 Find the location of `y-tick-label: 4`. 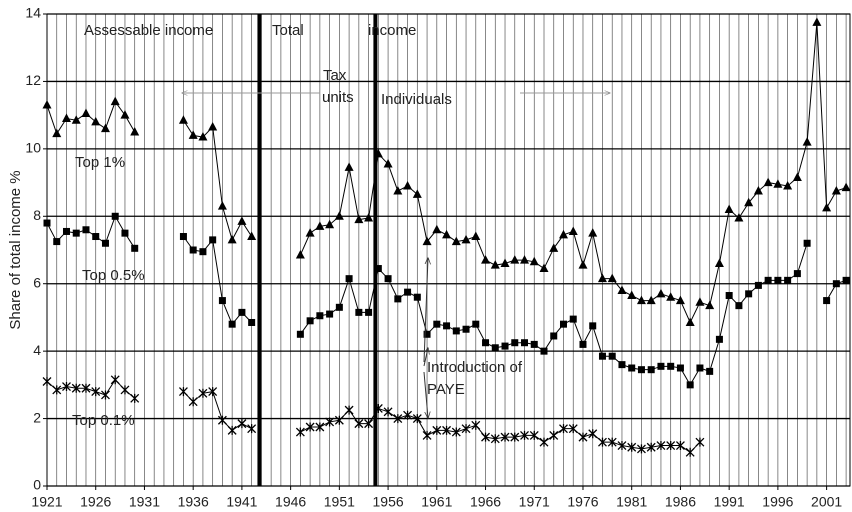

y-tick-label: 4 is located at coordinates (37, 350).